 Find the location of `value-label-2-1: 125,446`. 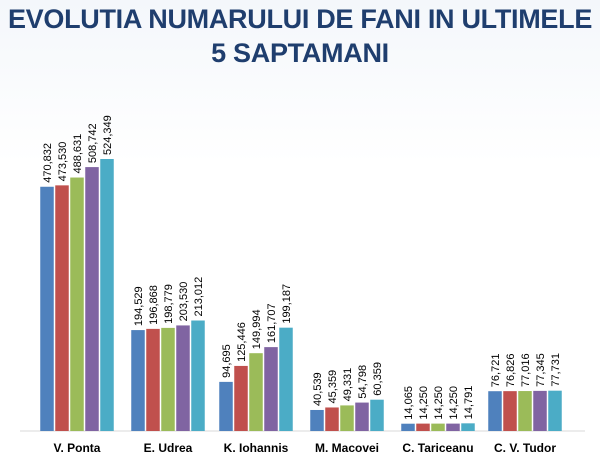

value-label-2-1: 125,446 is located at coordinates (242, 342).